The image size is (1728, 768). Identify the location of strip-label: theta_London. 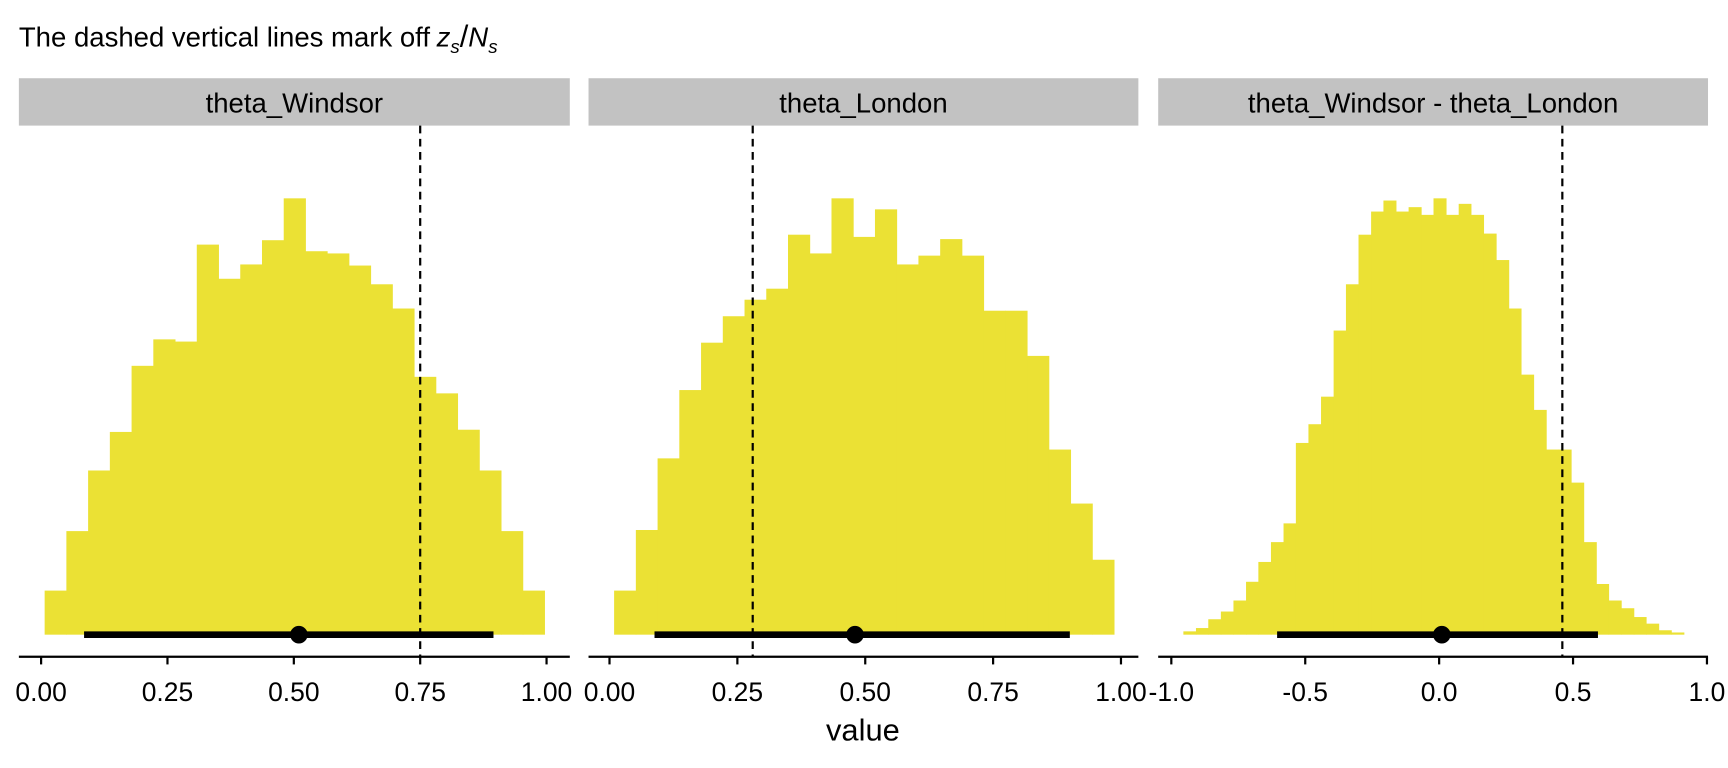
(863, 102).